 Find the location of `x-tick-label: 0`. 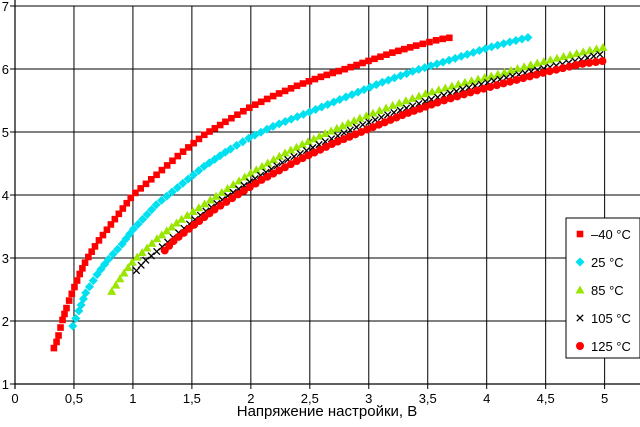

x-tick-label: 0 is located at coordinates (14, 398).